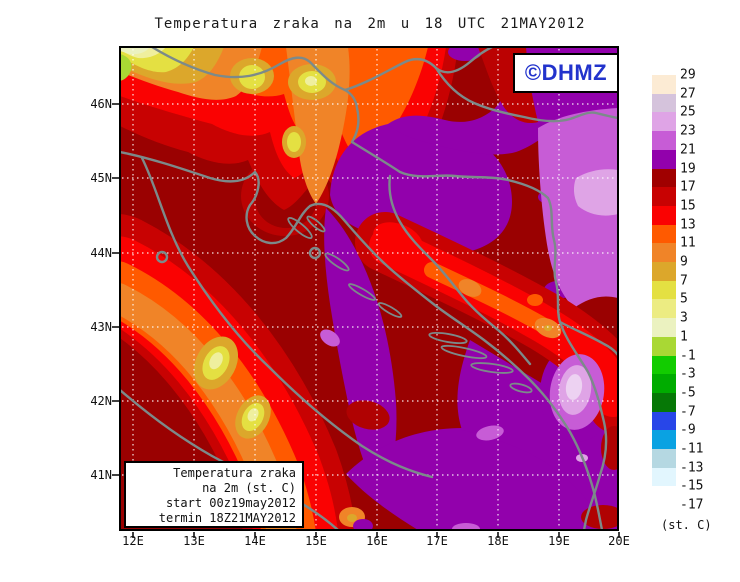  What do you see at coordinates (101, 327) in the screenshot?
I see `lat-label-43N: 43N` at bounding box center [101, 327].